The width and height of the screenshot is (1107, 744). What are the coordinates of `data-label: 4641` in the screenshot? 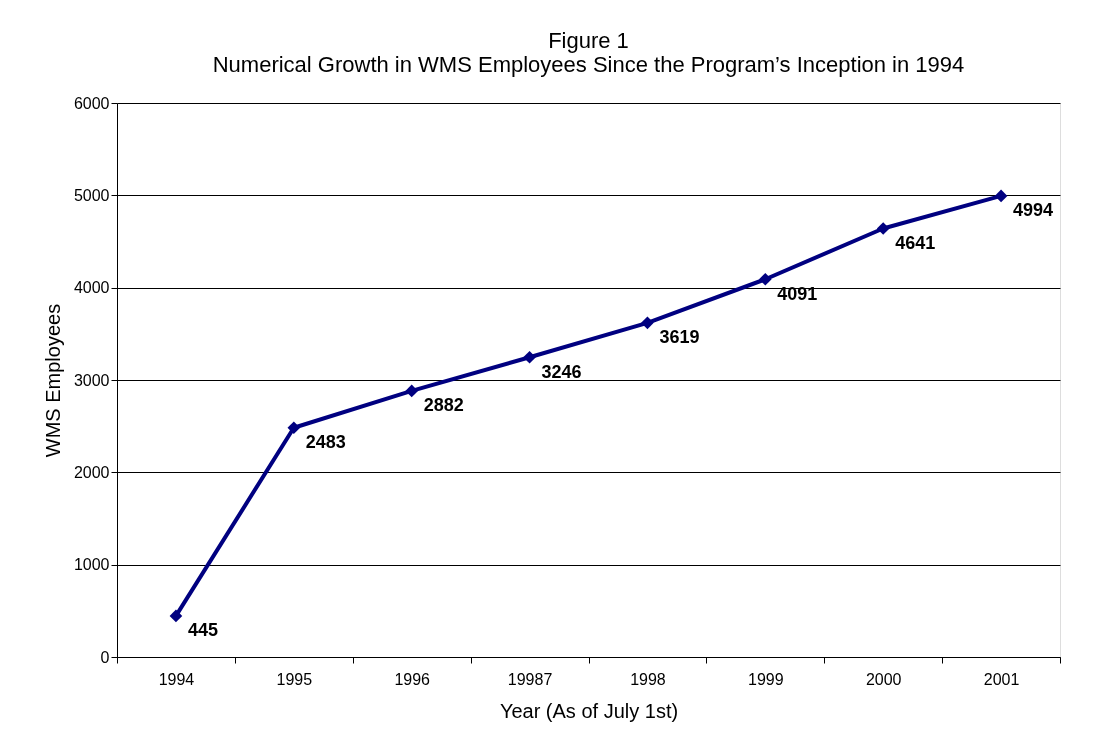 It's located at (915, 242).